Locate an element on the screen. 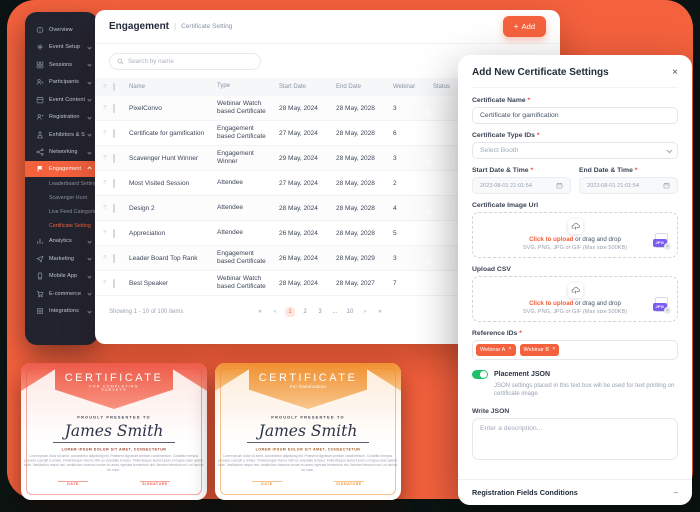 This screenshot has width=700, height=512. sidebar-item-label: Sessions is located at coordinates (61, 64).